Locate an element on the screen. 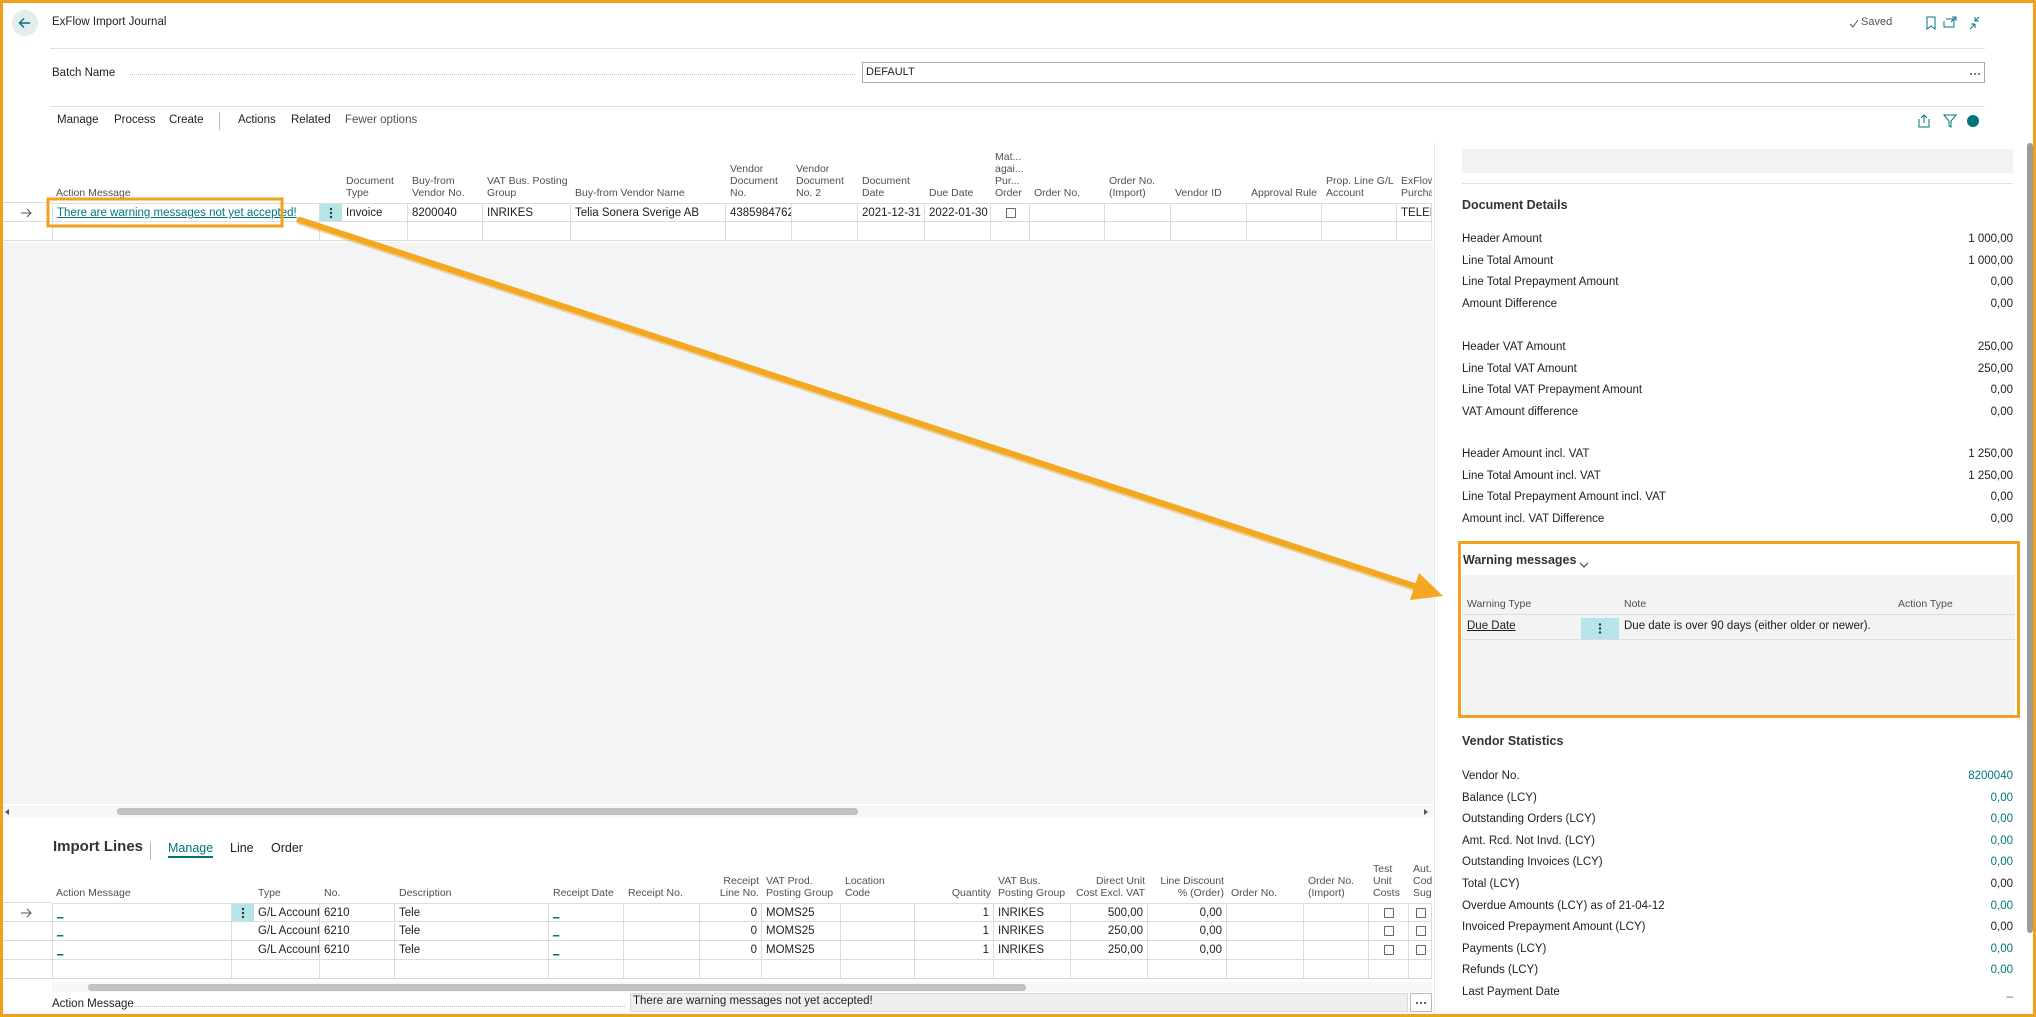 The image size is (2036, 1017). menu-item: Actions is located at coordinates (257, 120).